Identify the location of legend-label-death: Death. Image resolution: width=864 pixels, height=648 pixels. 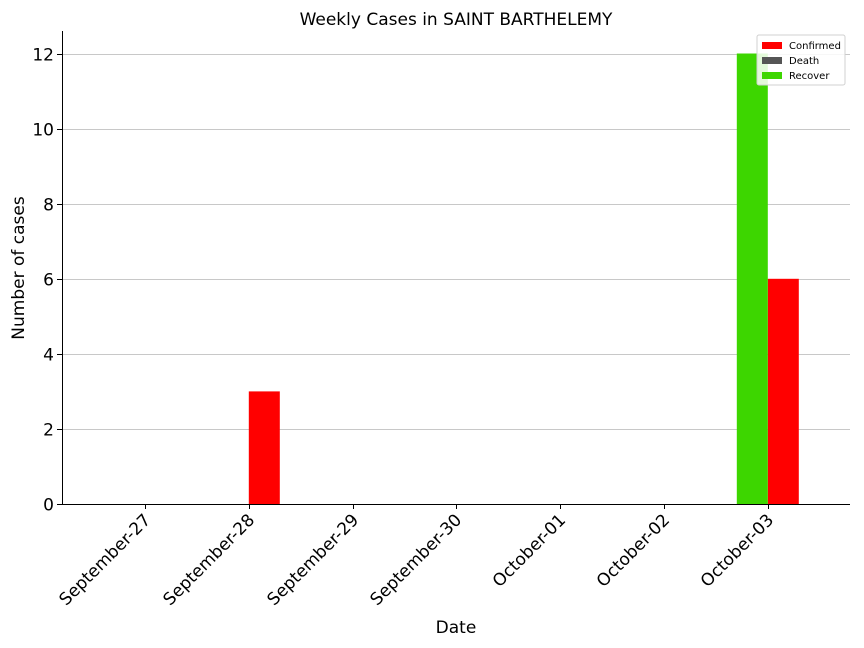
(804, 61).